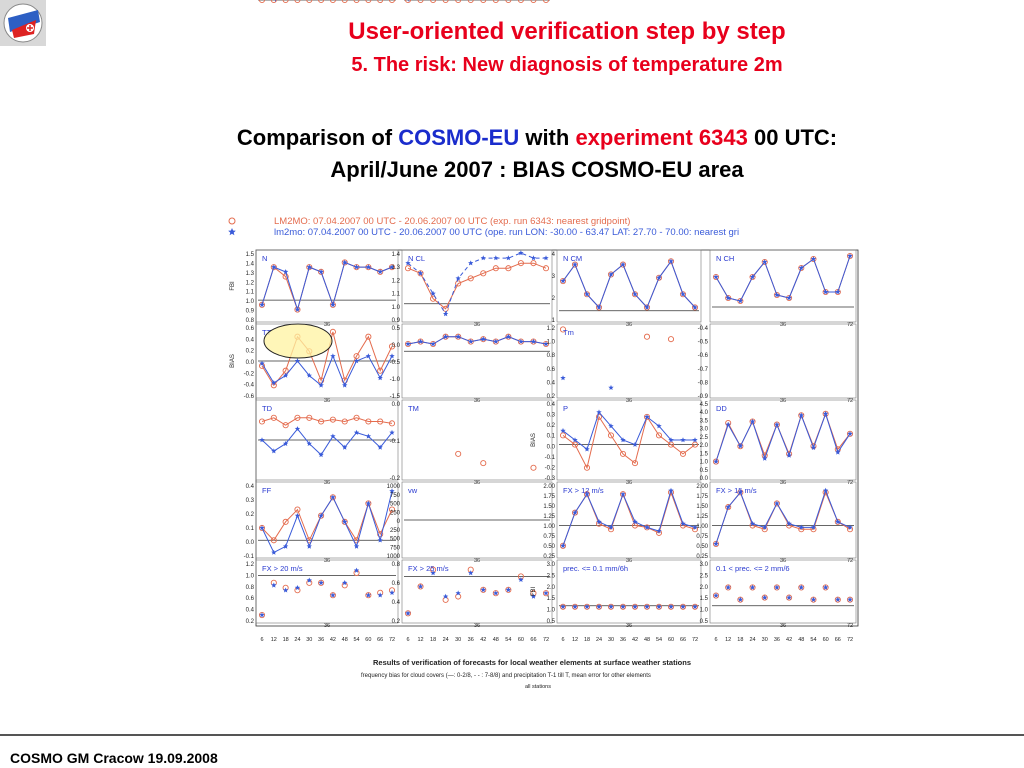 The image size is (1024, 768). I want to click on comparison-with: with, so click(547, 137).